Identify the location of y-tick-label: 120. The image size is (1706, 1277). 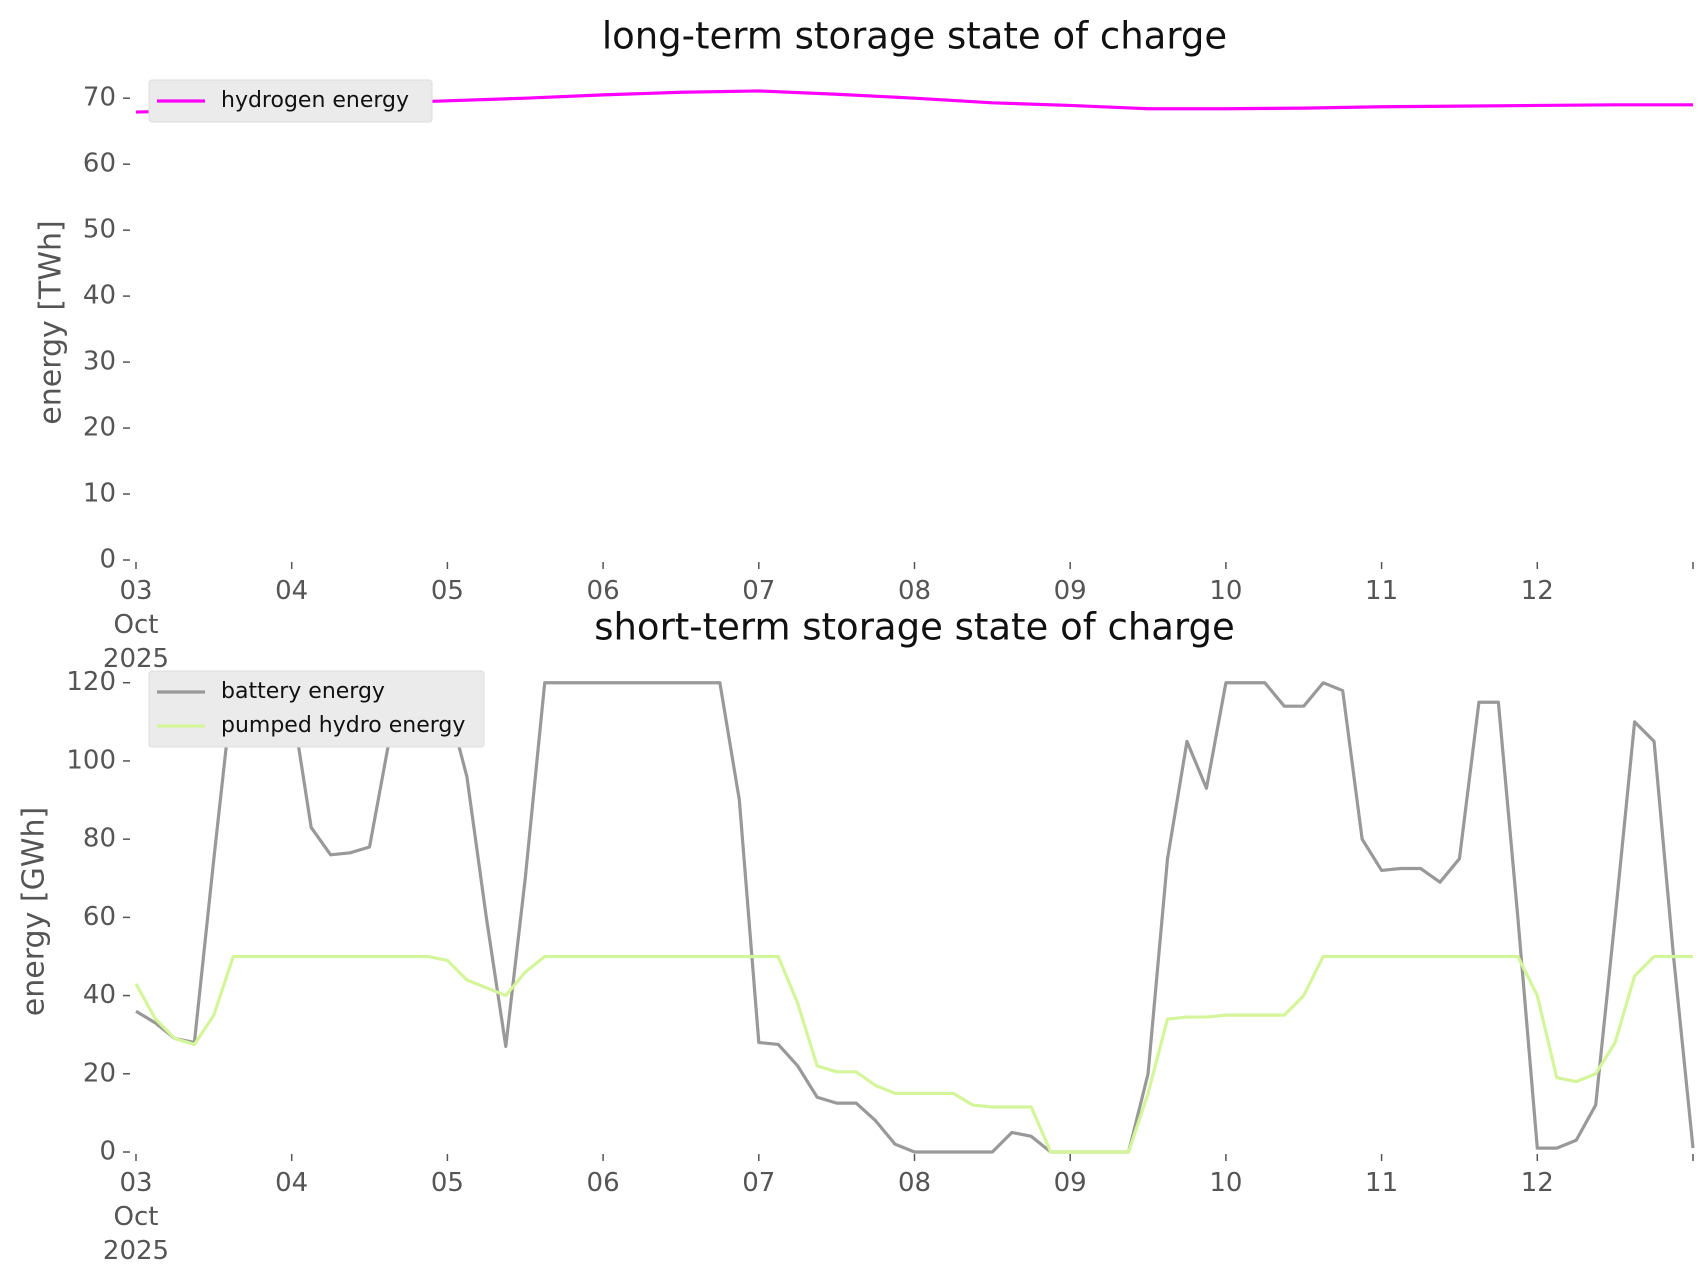
(91, 682).